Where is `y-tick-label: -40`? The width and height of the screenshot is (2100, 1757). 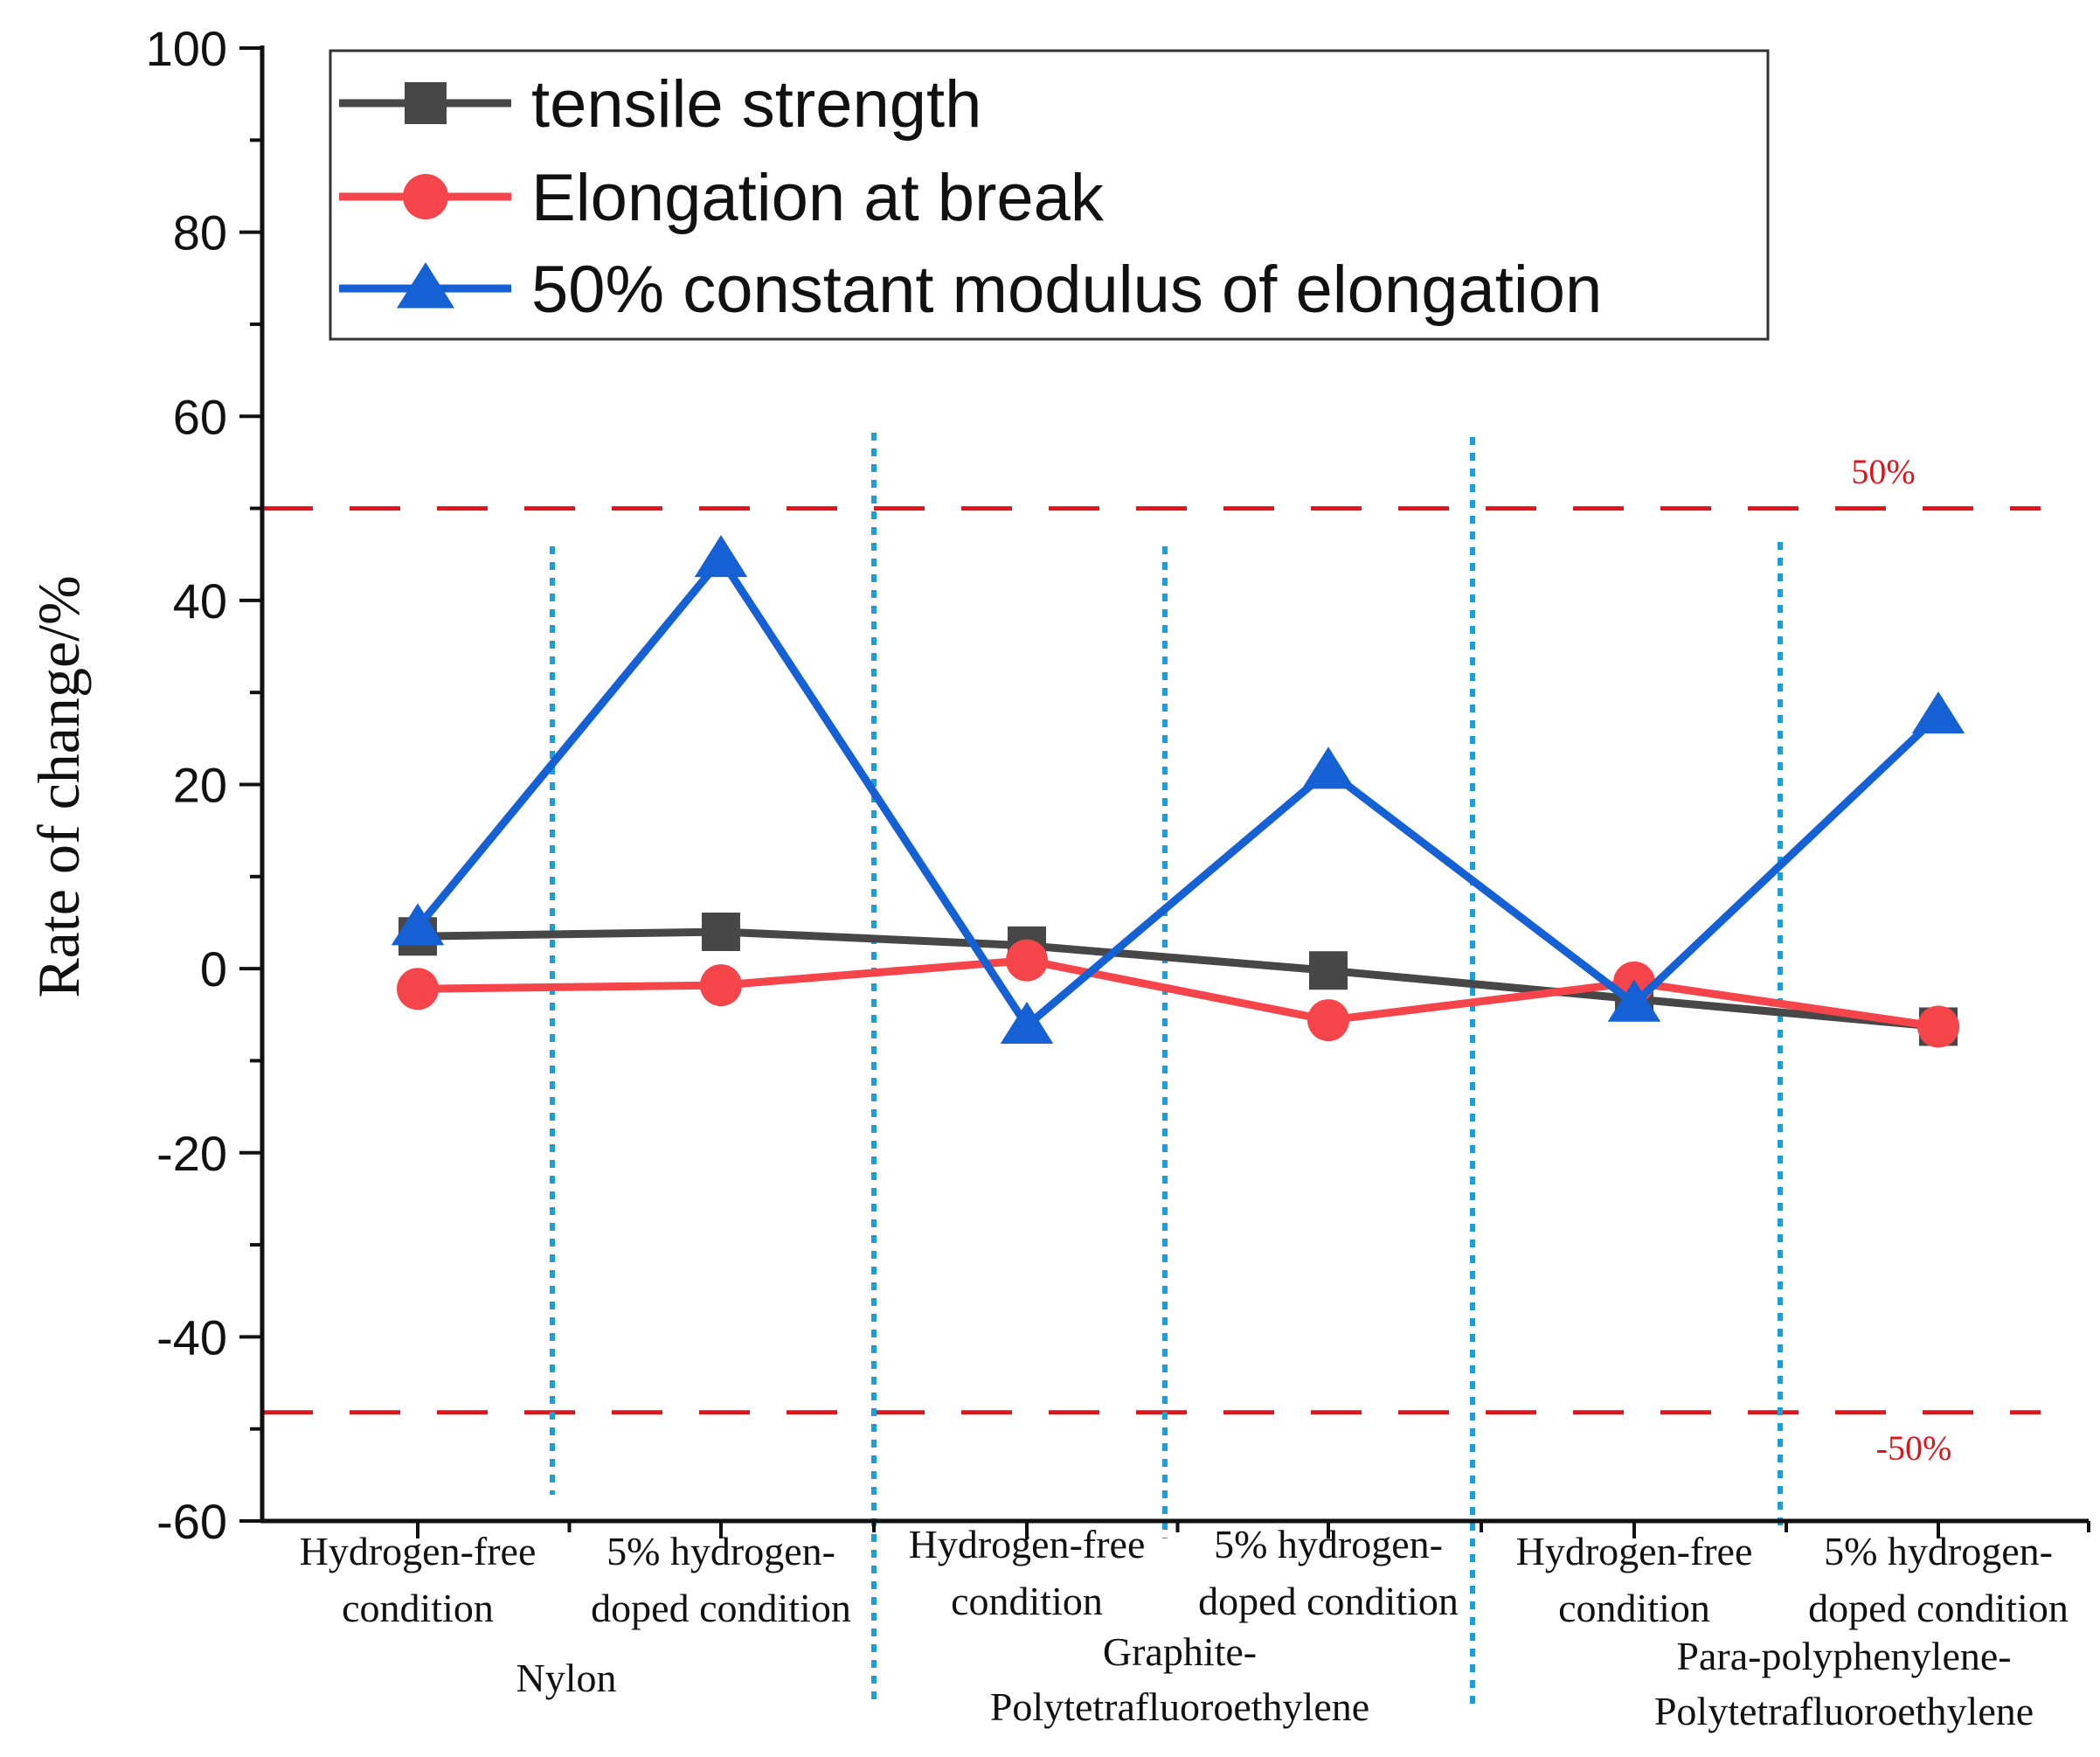 y-tick-label: -40 is located at coordinates (192, 1337).